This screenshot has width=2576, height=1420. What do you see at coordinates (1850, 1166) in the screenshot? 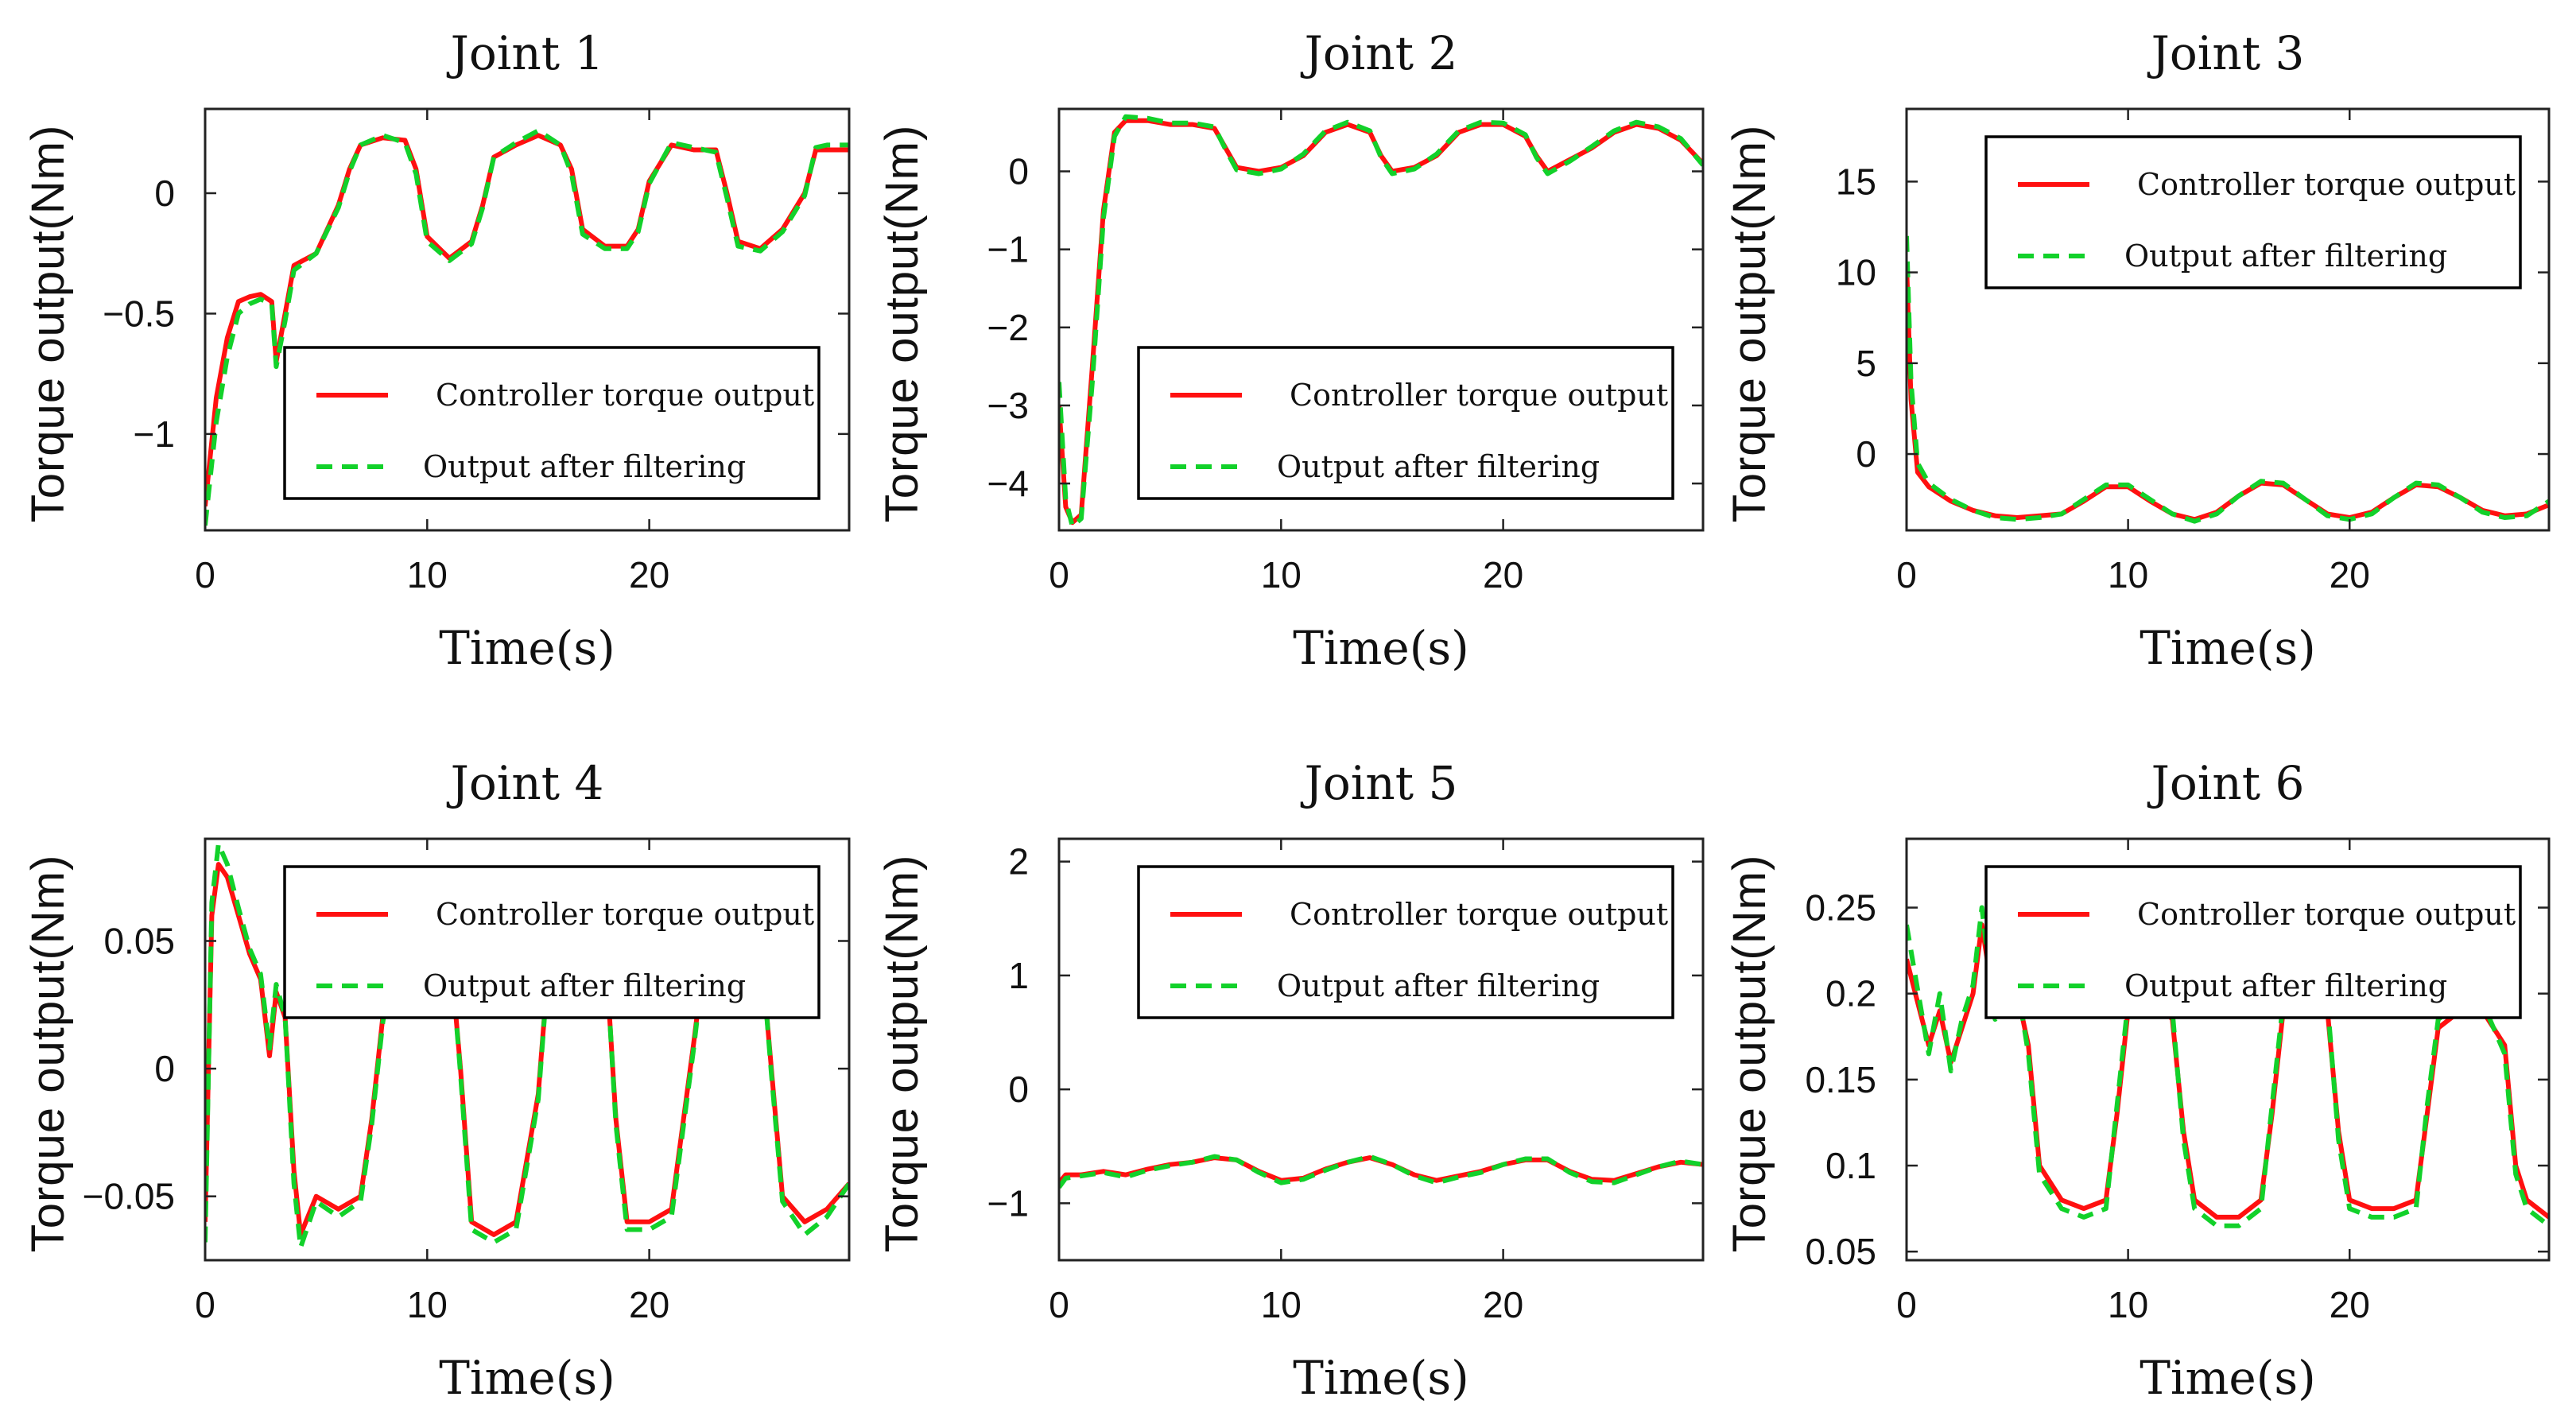
I see `y-tick-label: 0.1` at bounding box center [1850, 1166].